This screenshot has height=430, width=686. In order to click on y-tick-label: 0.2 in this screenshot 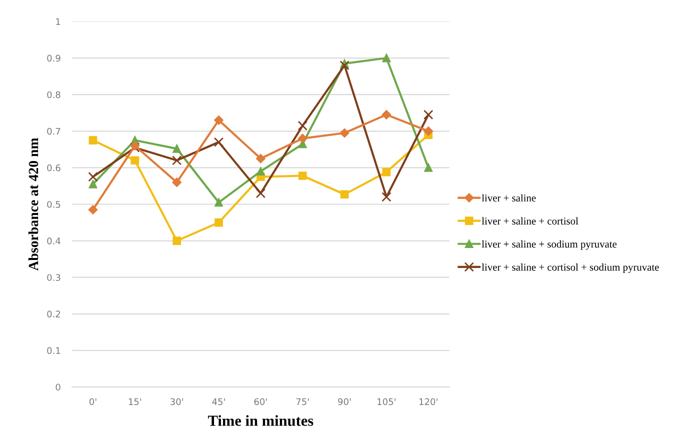, I will do `click(53, 314)`.